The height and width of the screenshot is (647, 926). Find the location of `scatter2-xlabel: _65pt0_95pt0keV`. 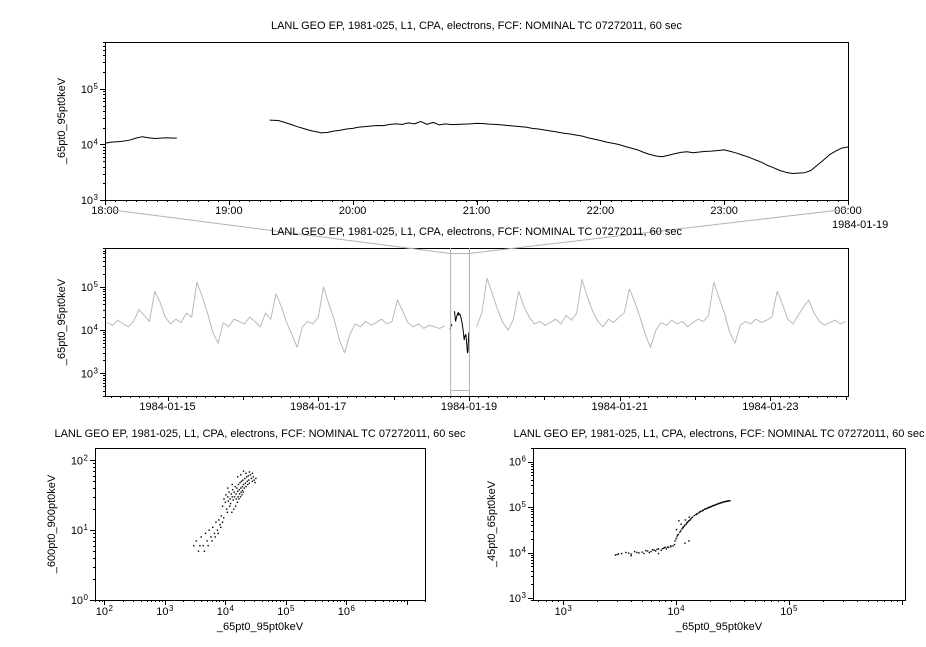

scatter2-xlabel: _65pt0_95pt0keV is located at coordinates (719, 627).